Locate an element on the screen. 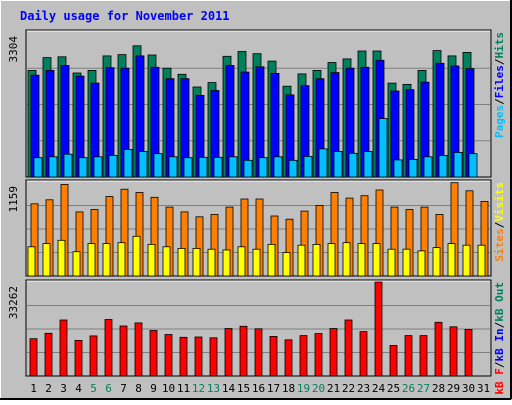 This screenshot has width=512, height=405. y-max-label: 3304 is located at coordinates (13, 49).